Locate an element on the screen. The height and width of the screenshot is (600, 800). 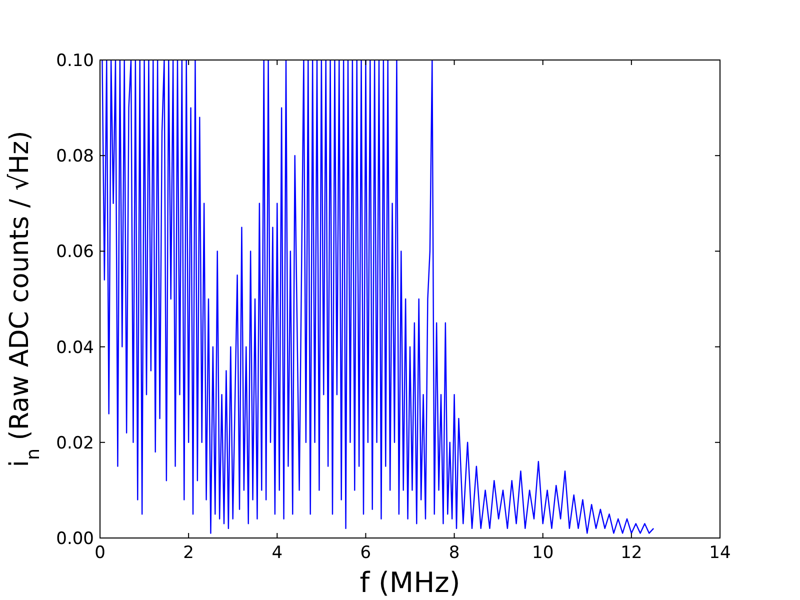
x-axis-title: f (MHz) is located at coordinates (410, 582).